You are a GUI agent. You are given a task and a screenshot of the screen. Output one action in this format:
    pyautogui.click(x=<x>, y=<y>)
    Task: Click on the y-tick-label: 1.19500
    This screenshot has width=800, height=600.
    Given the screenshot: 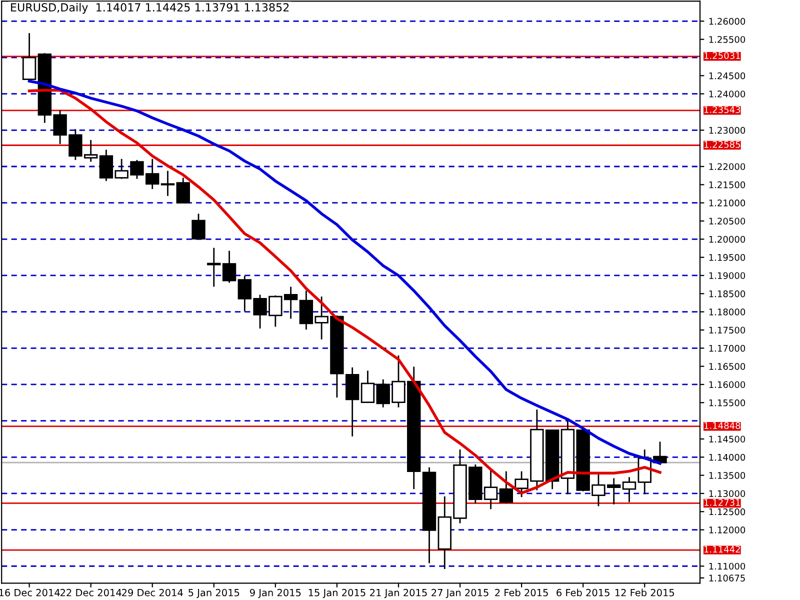 What is the action you would take?
    pyautogui.click(x=727, y=257)
    